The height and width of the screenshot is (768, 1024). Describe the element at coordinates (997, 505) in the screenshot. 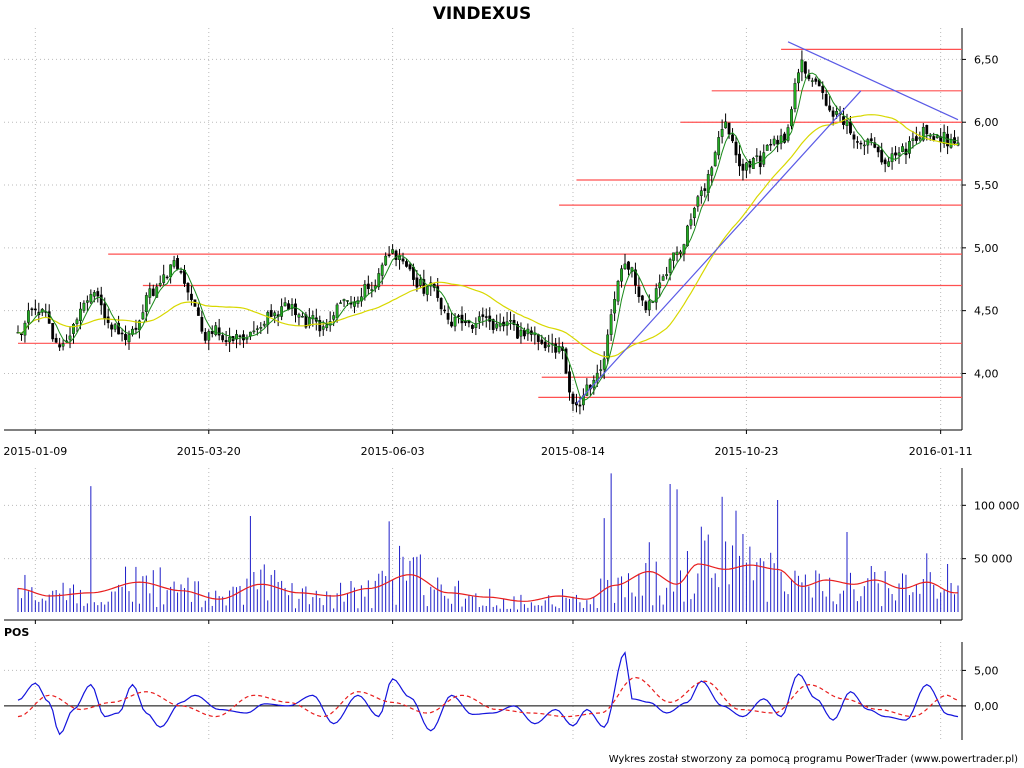

I see `volume-y-tick-label: 100 000` at that location.